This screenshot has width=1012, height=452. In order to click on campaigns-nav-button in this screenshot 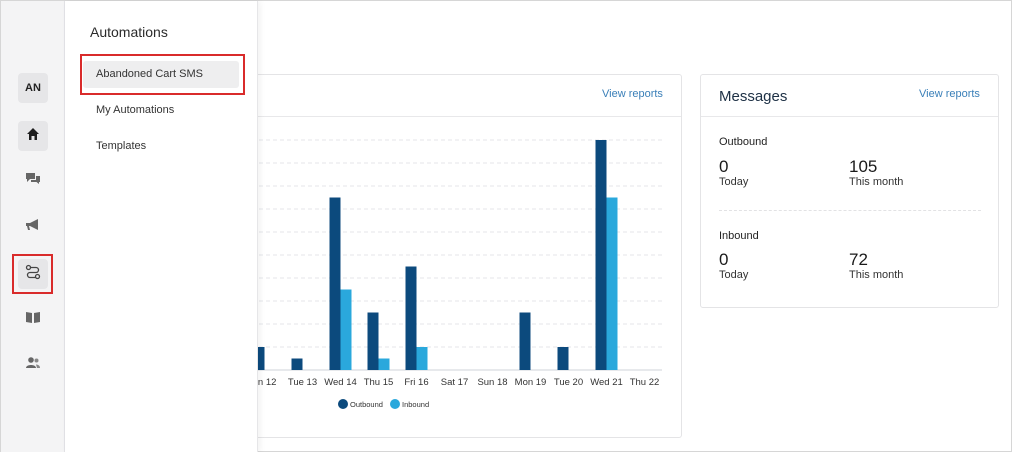, I will do `click(33, 227)`.